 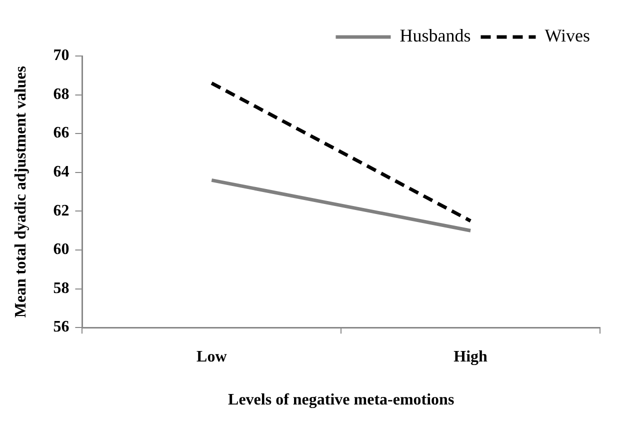 I want to click on y-tick-label: 62, so click(x=61, y=211).